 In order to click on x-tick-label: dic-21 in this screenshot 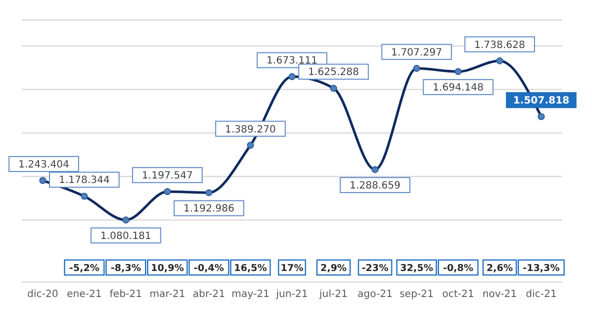, I will do `click(541, 294)`.